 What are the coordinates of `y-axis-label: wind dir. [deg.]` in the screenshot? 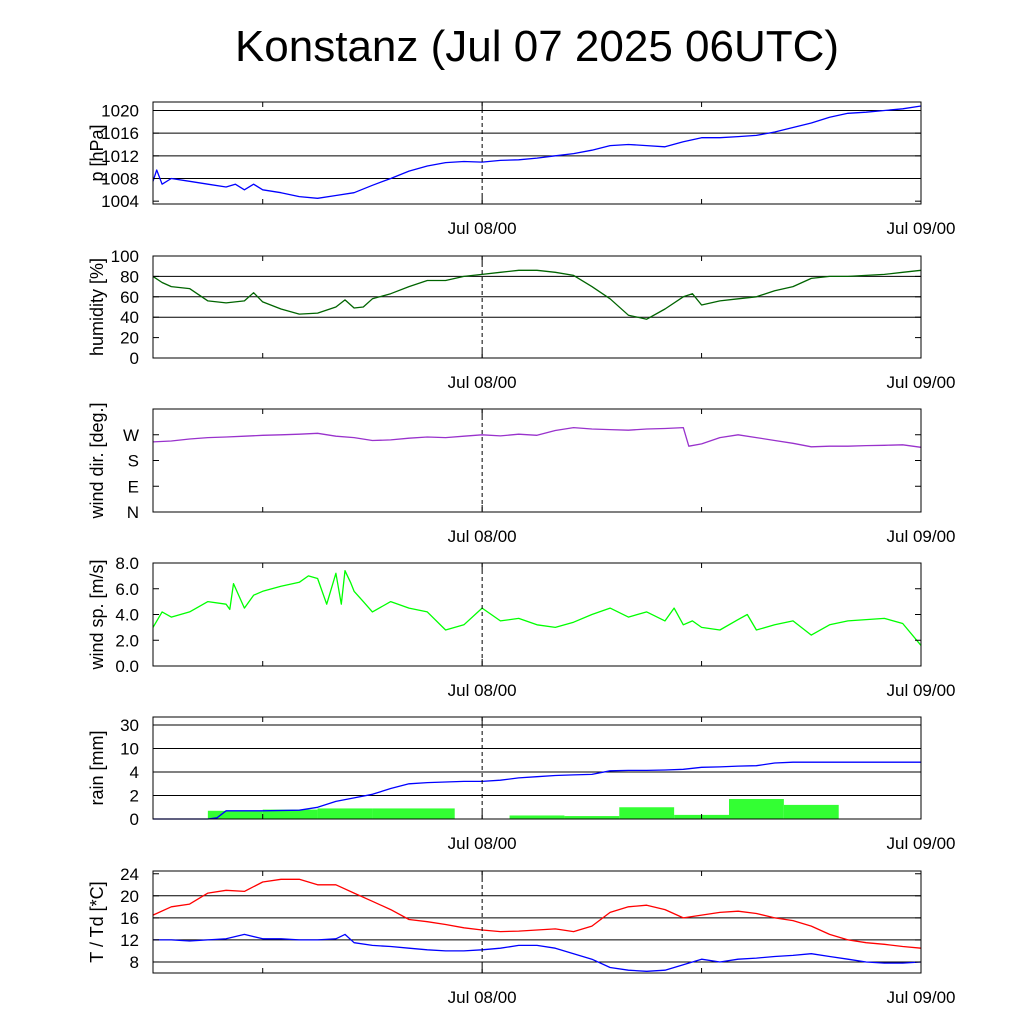 It's located at (97, 460).